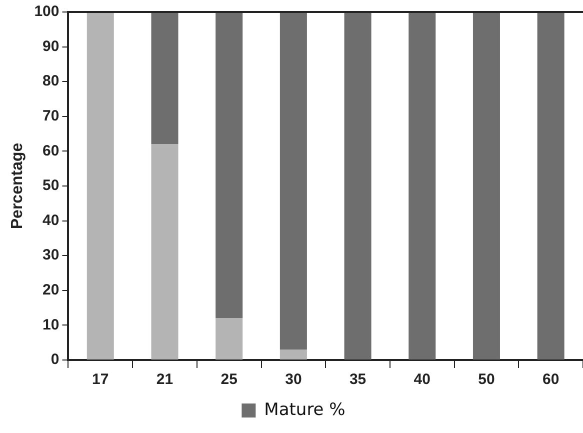 The width and height of the screenshot is (583, 433). I want to click on x-tick-label: 35, so click(357, 379).